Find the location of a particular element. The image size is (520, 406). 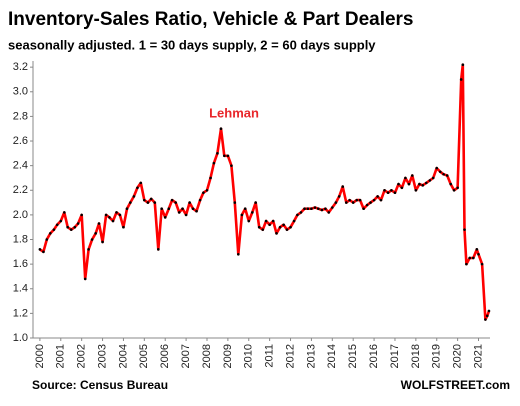

x-tick-label: 2005 is located at coordinates (144, 356).